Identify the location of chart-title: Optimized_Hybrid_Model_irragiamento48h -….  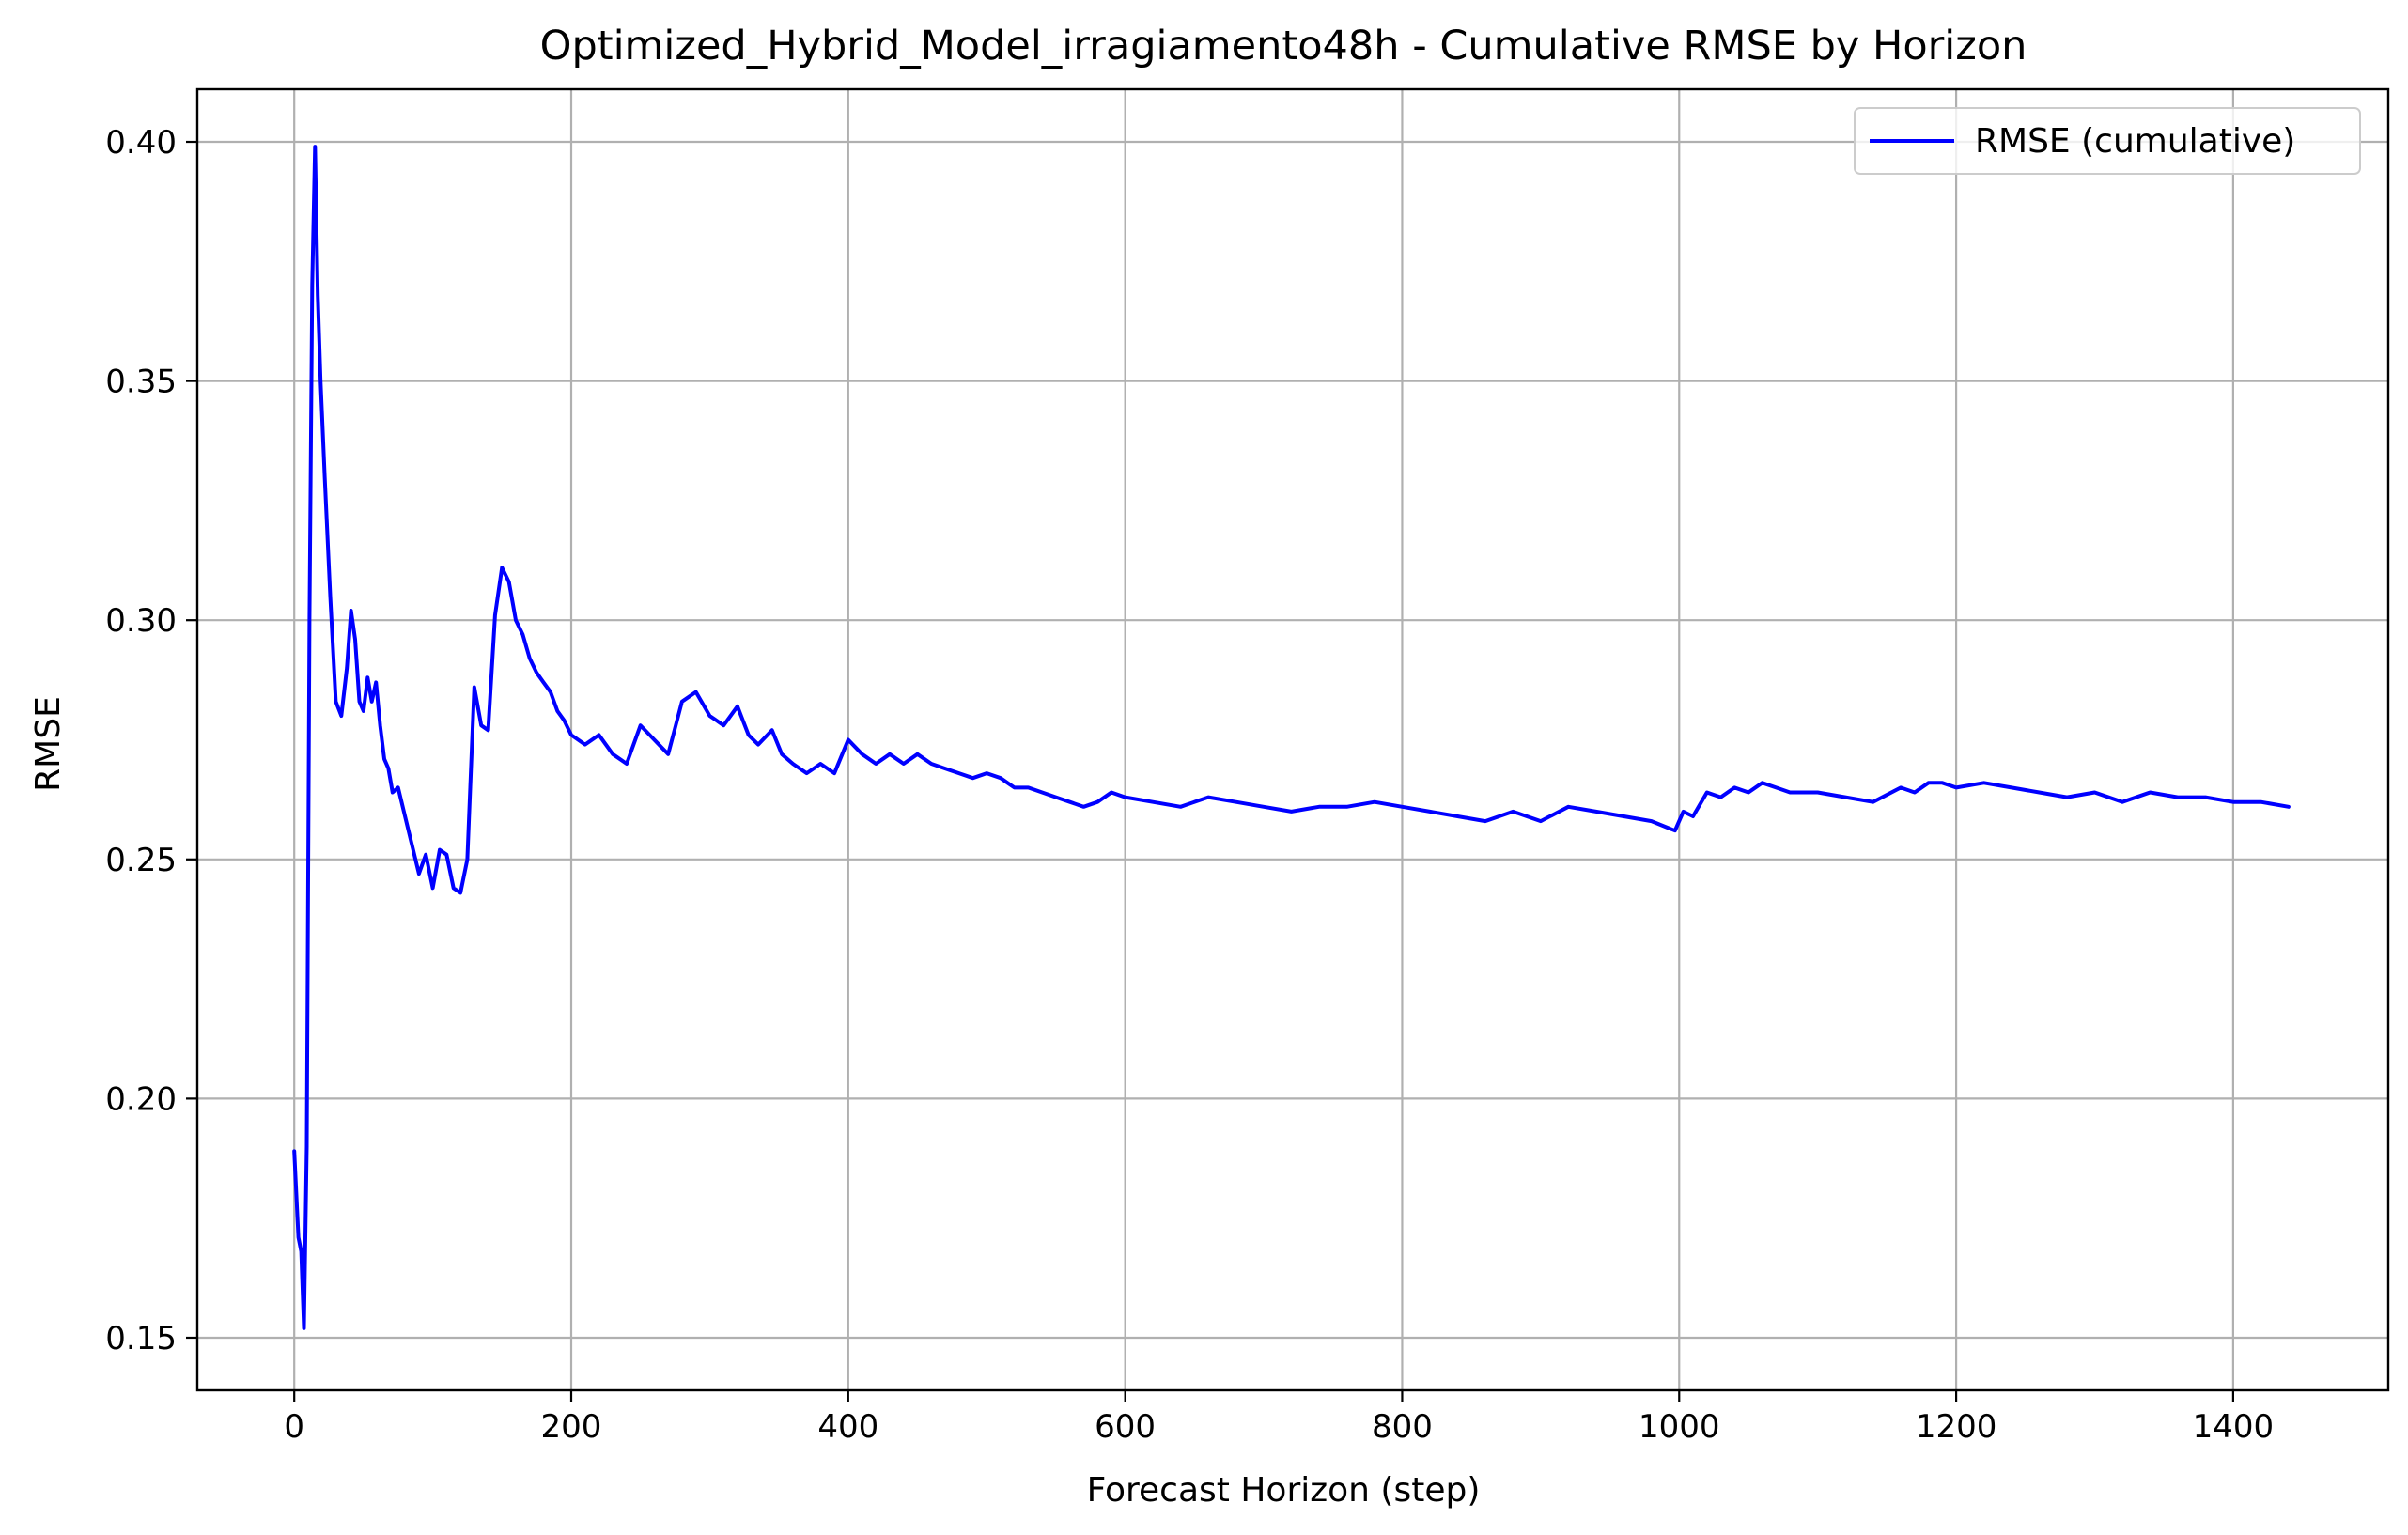
(1283, 46).